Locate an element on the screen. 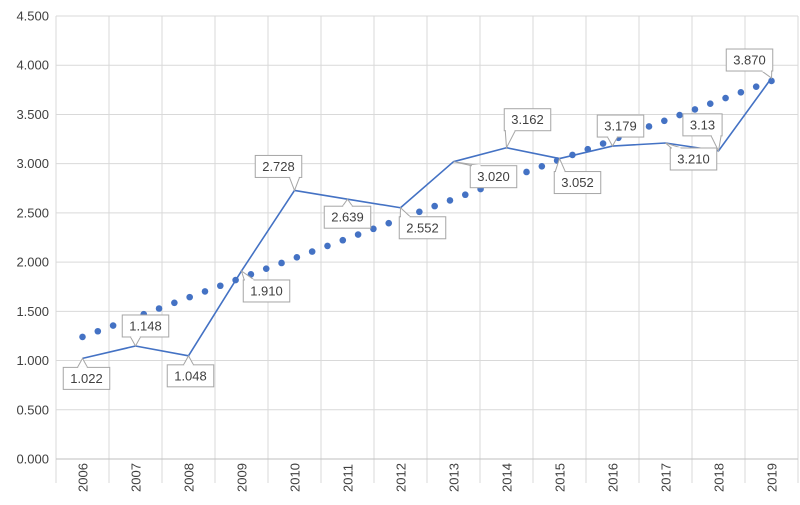 The height and width of the screenshot is (505, 800). data-label: 3.162 is located at coordinates (527, 119).